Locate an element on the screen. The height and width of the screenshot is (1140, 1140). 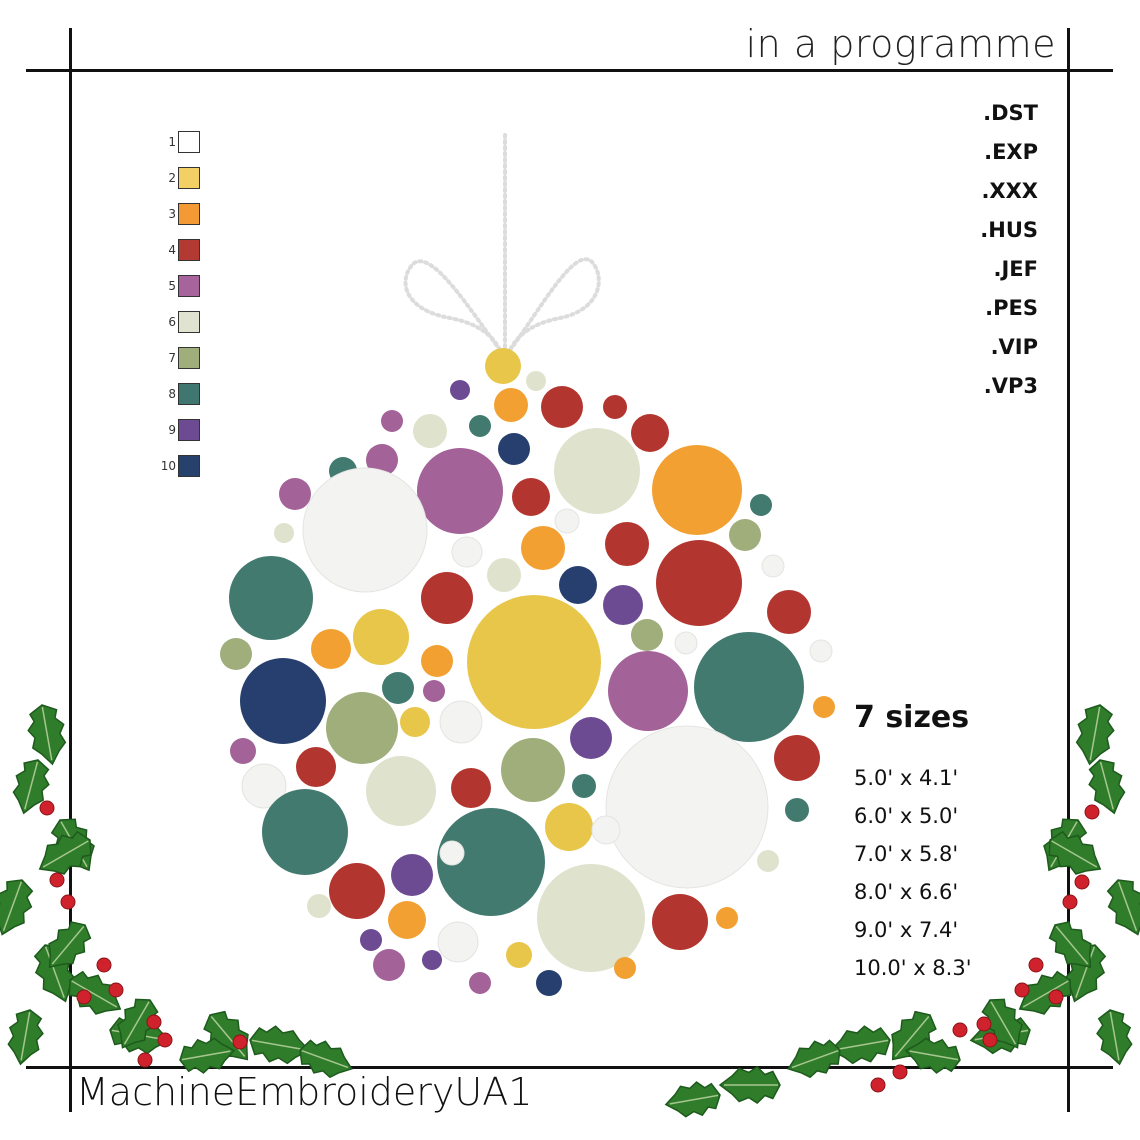
size-item: 6.0' x 5.0' is located at coordinates (906, 816).